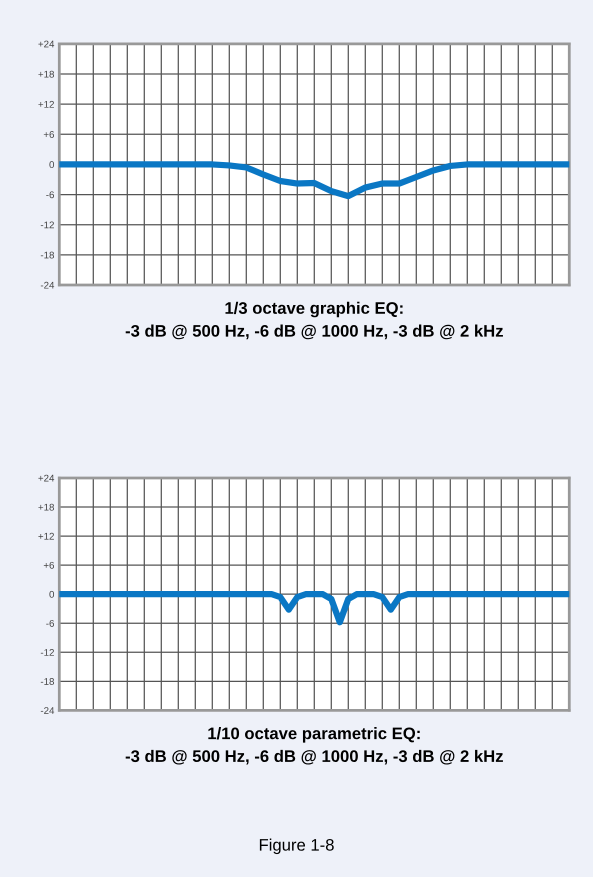 The width and height of the screenshot is (593, 877). What do you see at coordinates (314, 321) in the screenshot?
I see `x-axis-title: 1/3 octave graphic EQ: -3 dB @ 500 Hz, -6 dB @ 1000 Hz, -3 dB @ 2 kHz` at bounding box center [314, 321].